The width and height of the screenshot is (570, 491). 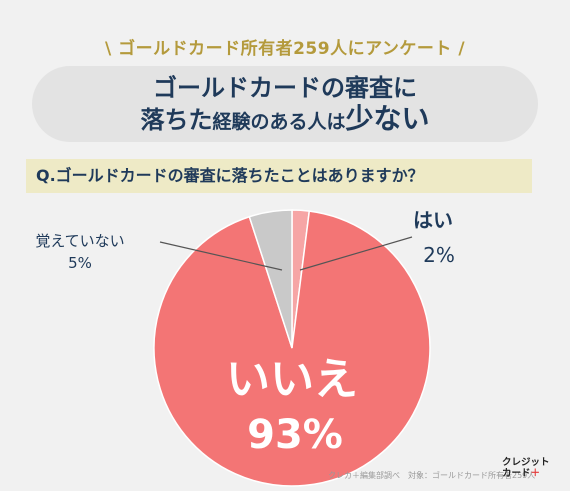 What do you see at coordinates (292, 379) in the screenshot?
I see `slice-label-no: いいえ` at bounding box center [292, 379].